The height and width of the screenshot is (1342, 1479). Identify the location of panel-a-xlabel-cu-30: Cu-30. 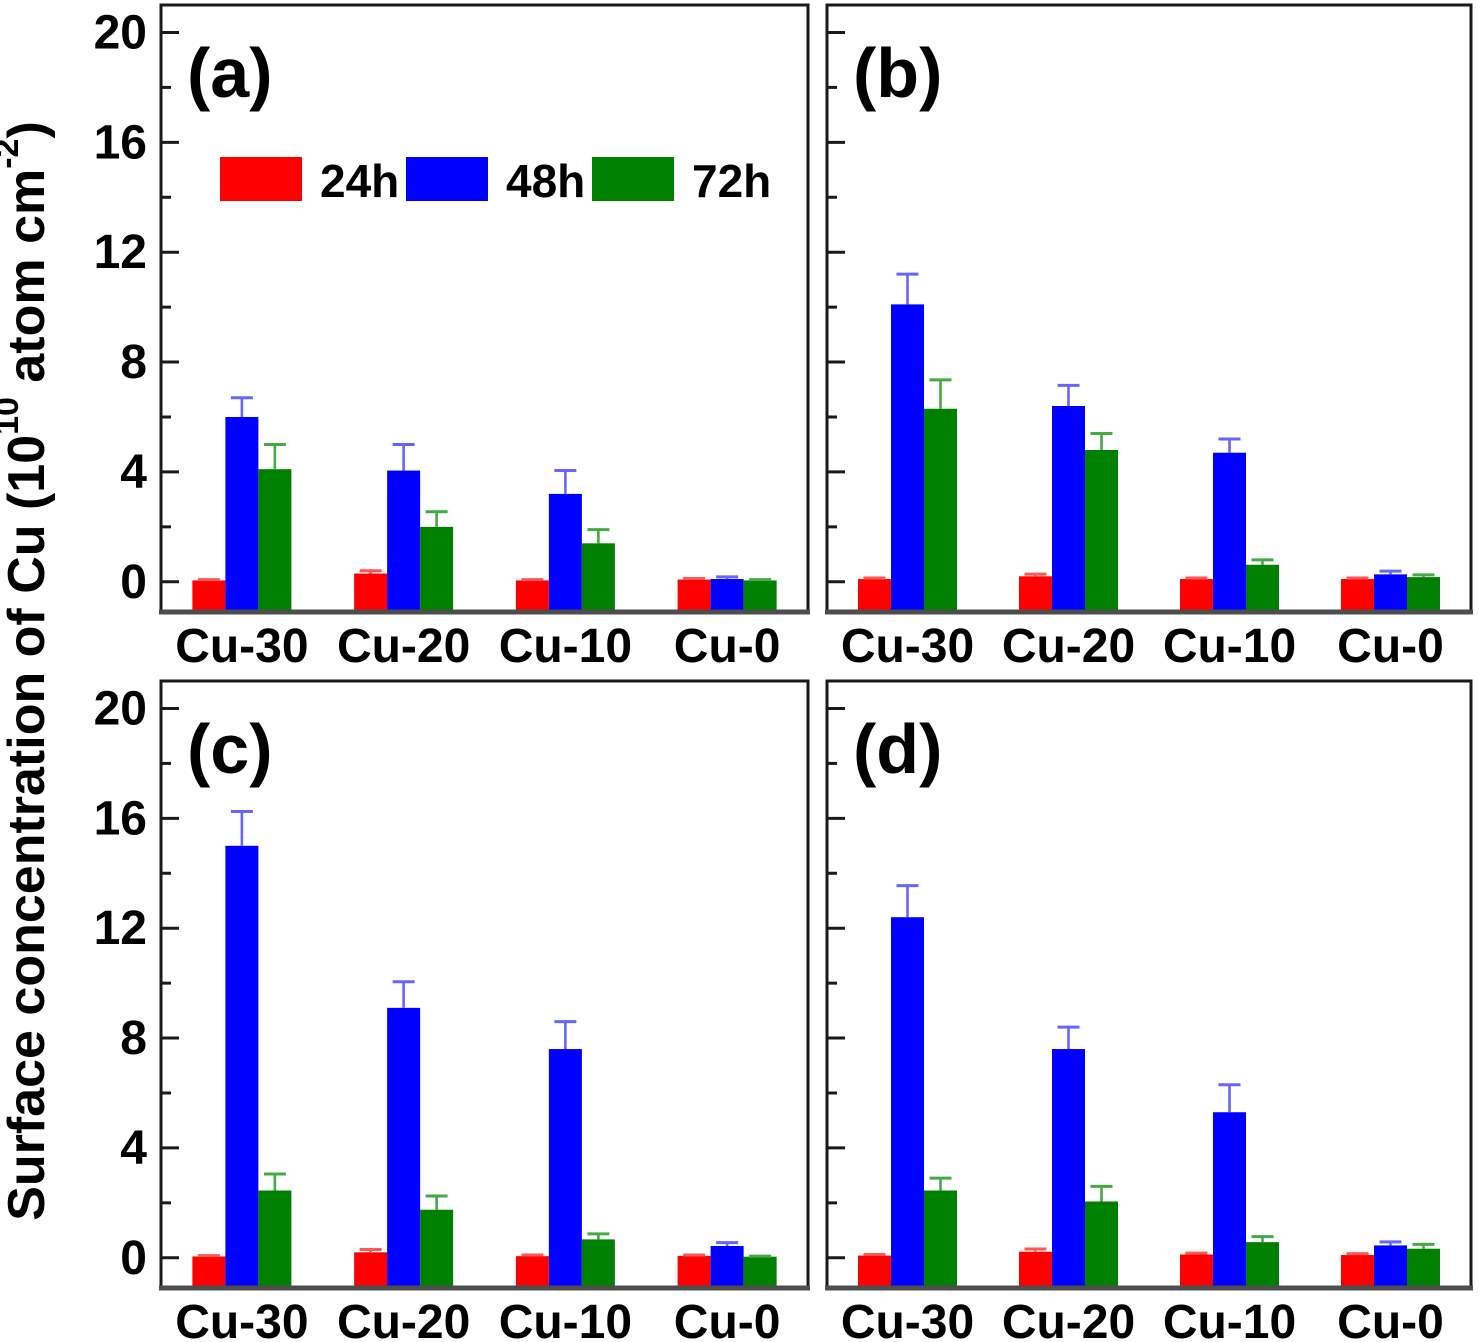
(241, 646).